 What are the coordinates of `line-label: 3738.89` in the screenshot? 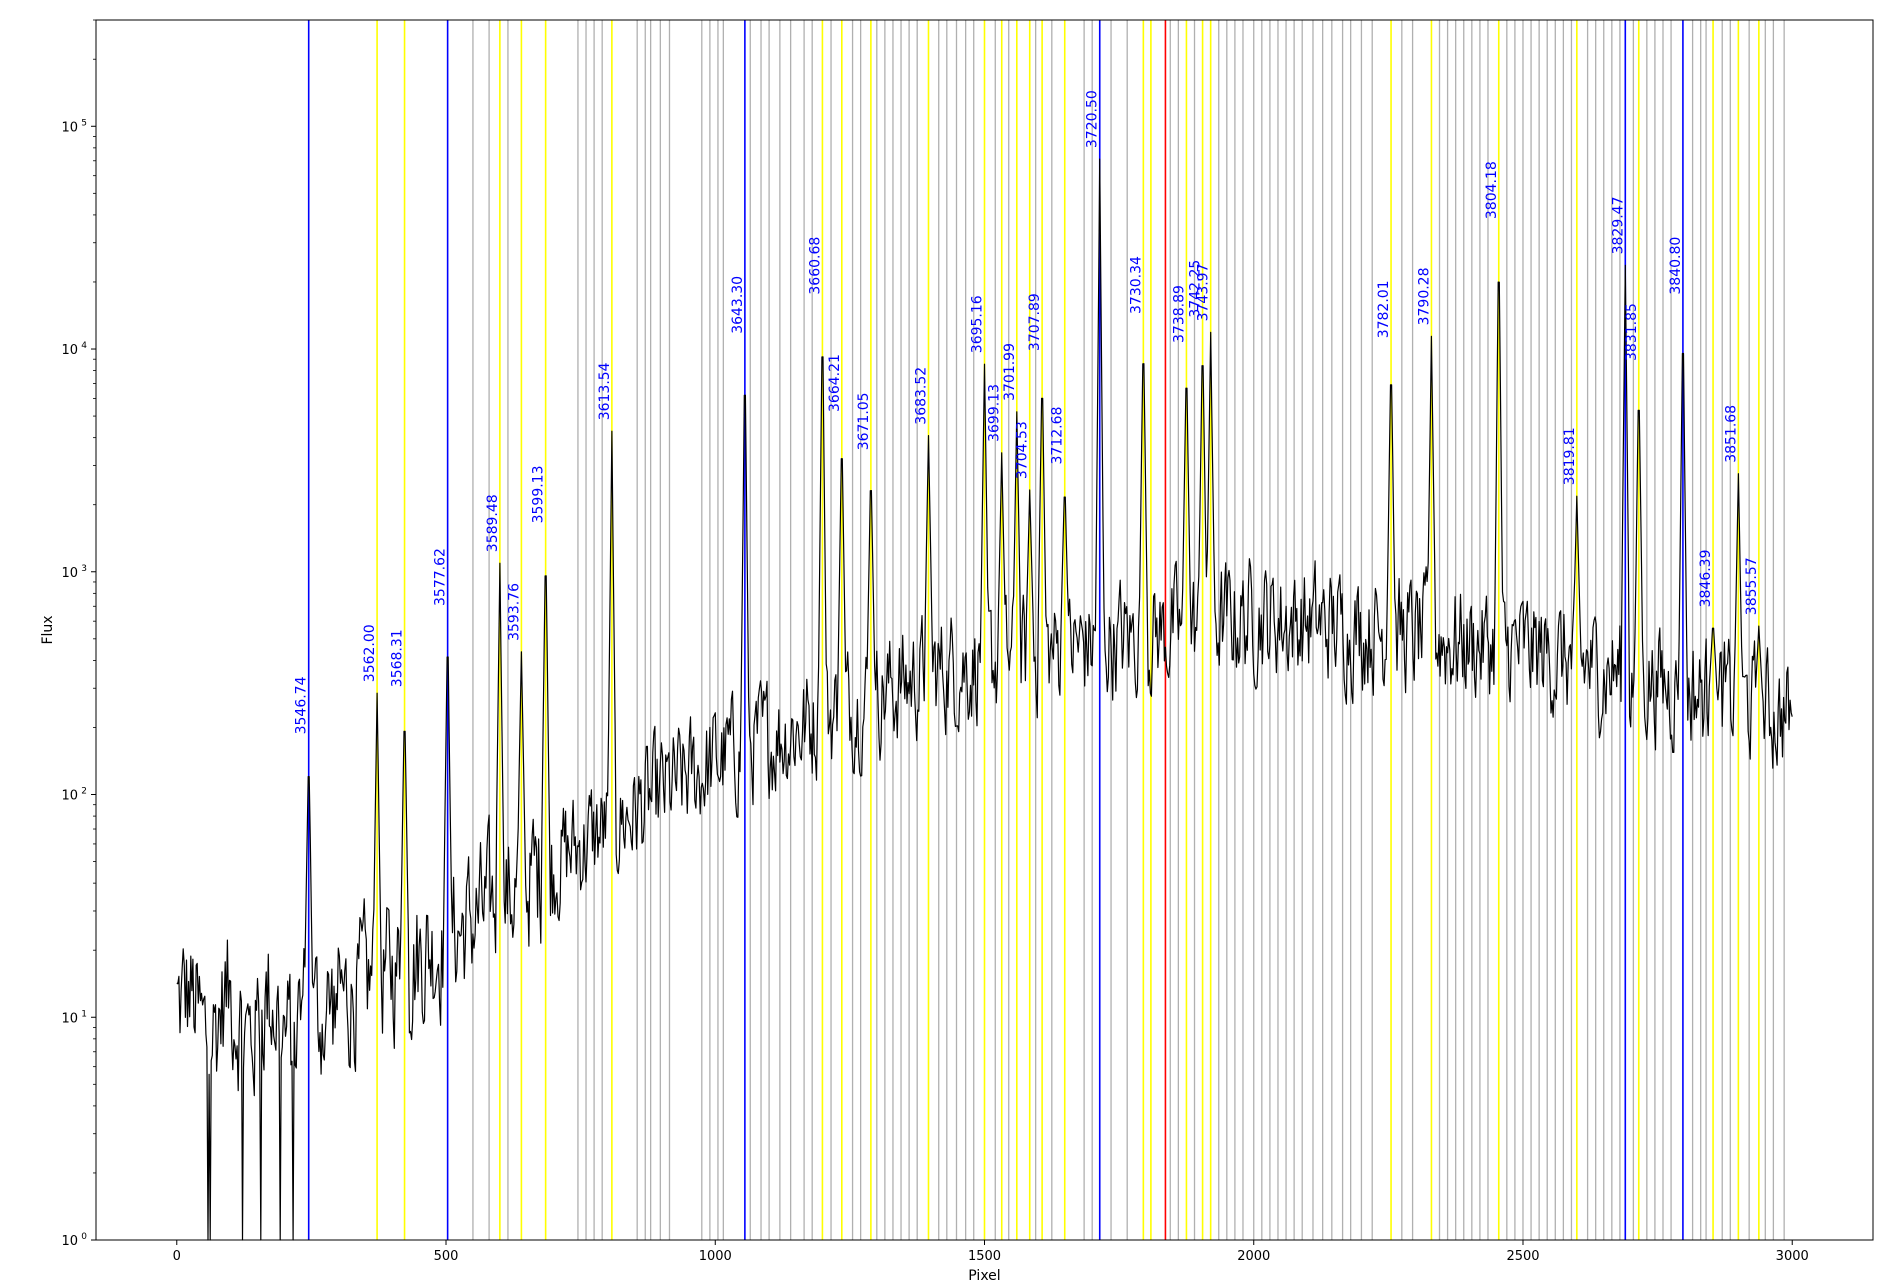 It's located at (1179, 314).